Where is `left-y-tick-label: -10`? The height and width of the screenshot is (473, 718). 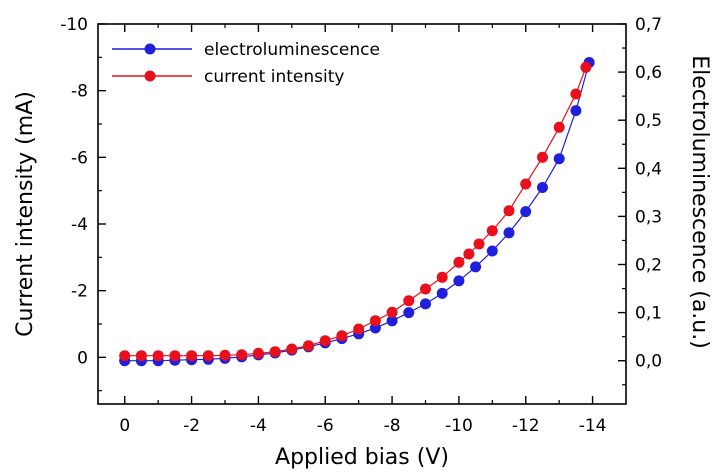
left-y-tick-label: -10 is located at coordinates (74, 25).